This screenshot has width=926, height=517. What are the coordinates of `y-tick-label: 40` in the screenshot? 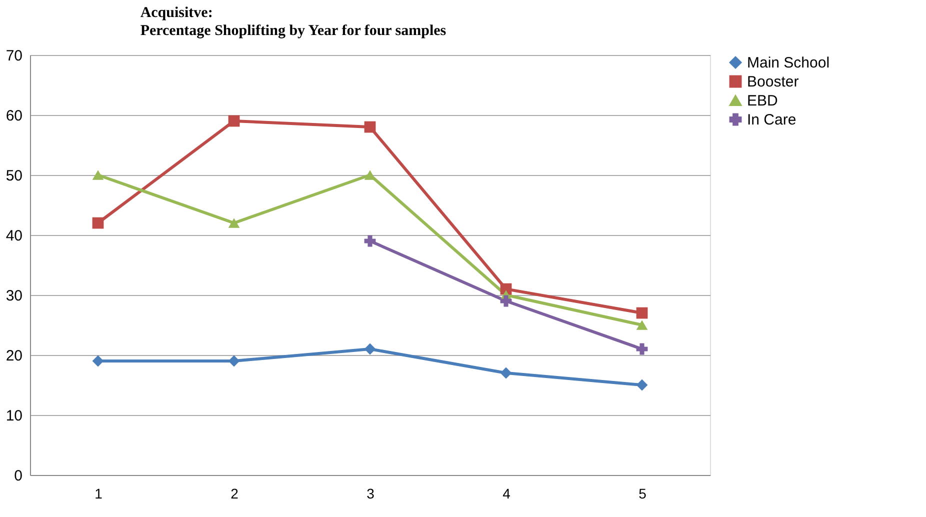 It's located at (14, 236).